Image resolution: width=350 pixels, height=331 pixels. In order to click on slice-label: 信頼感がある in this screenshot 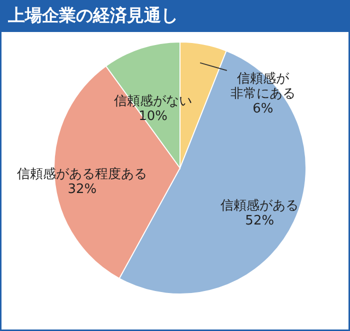, I will do `click(259, 206)`.